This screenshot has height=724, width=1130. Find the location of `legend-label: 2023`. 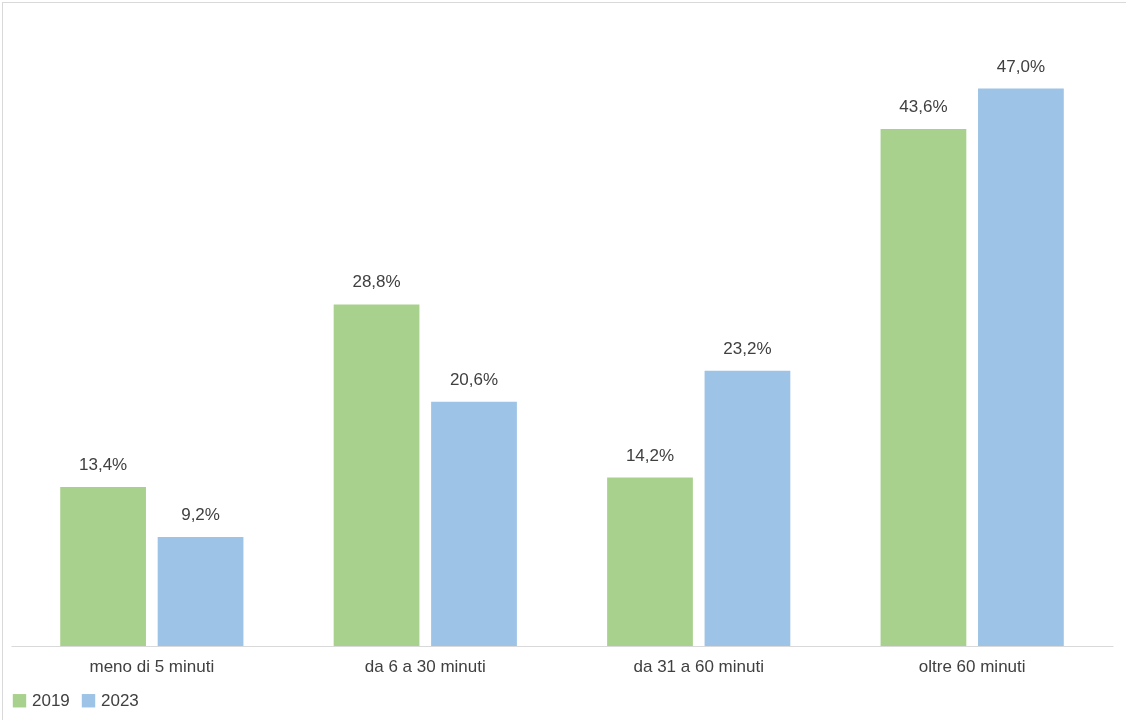

legend-label: 2023 is located at coordinates (120, 700).